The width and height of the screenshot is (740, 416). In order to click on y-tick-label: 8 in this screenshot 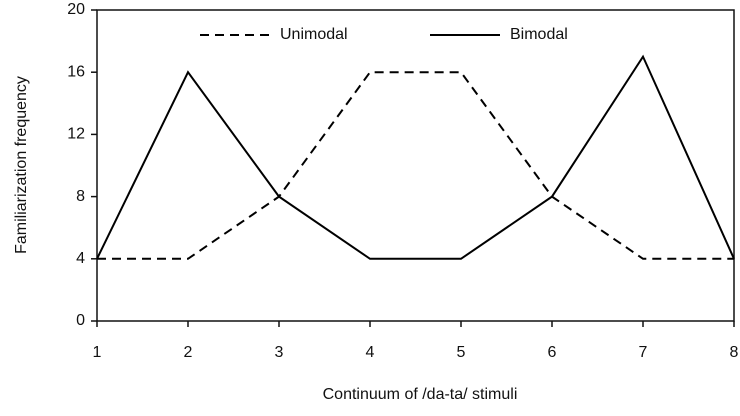, I will do `click(80, 196)`.